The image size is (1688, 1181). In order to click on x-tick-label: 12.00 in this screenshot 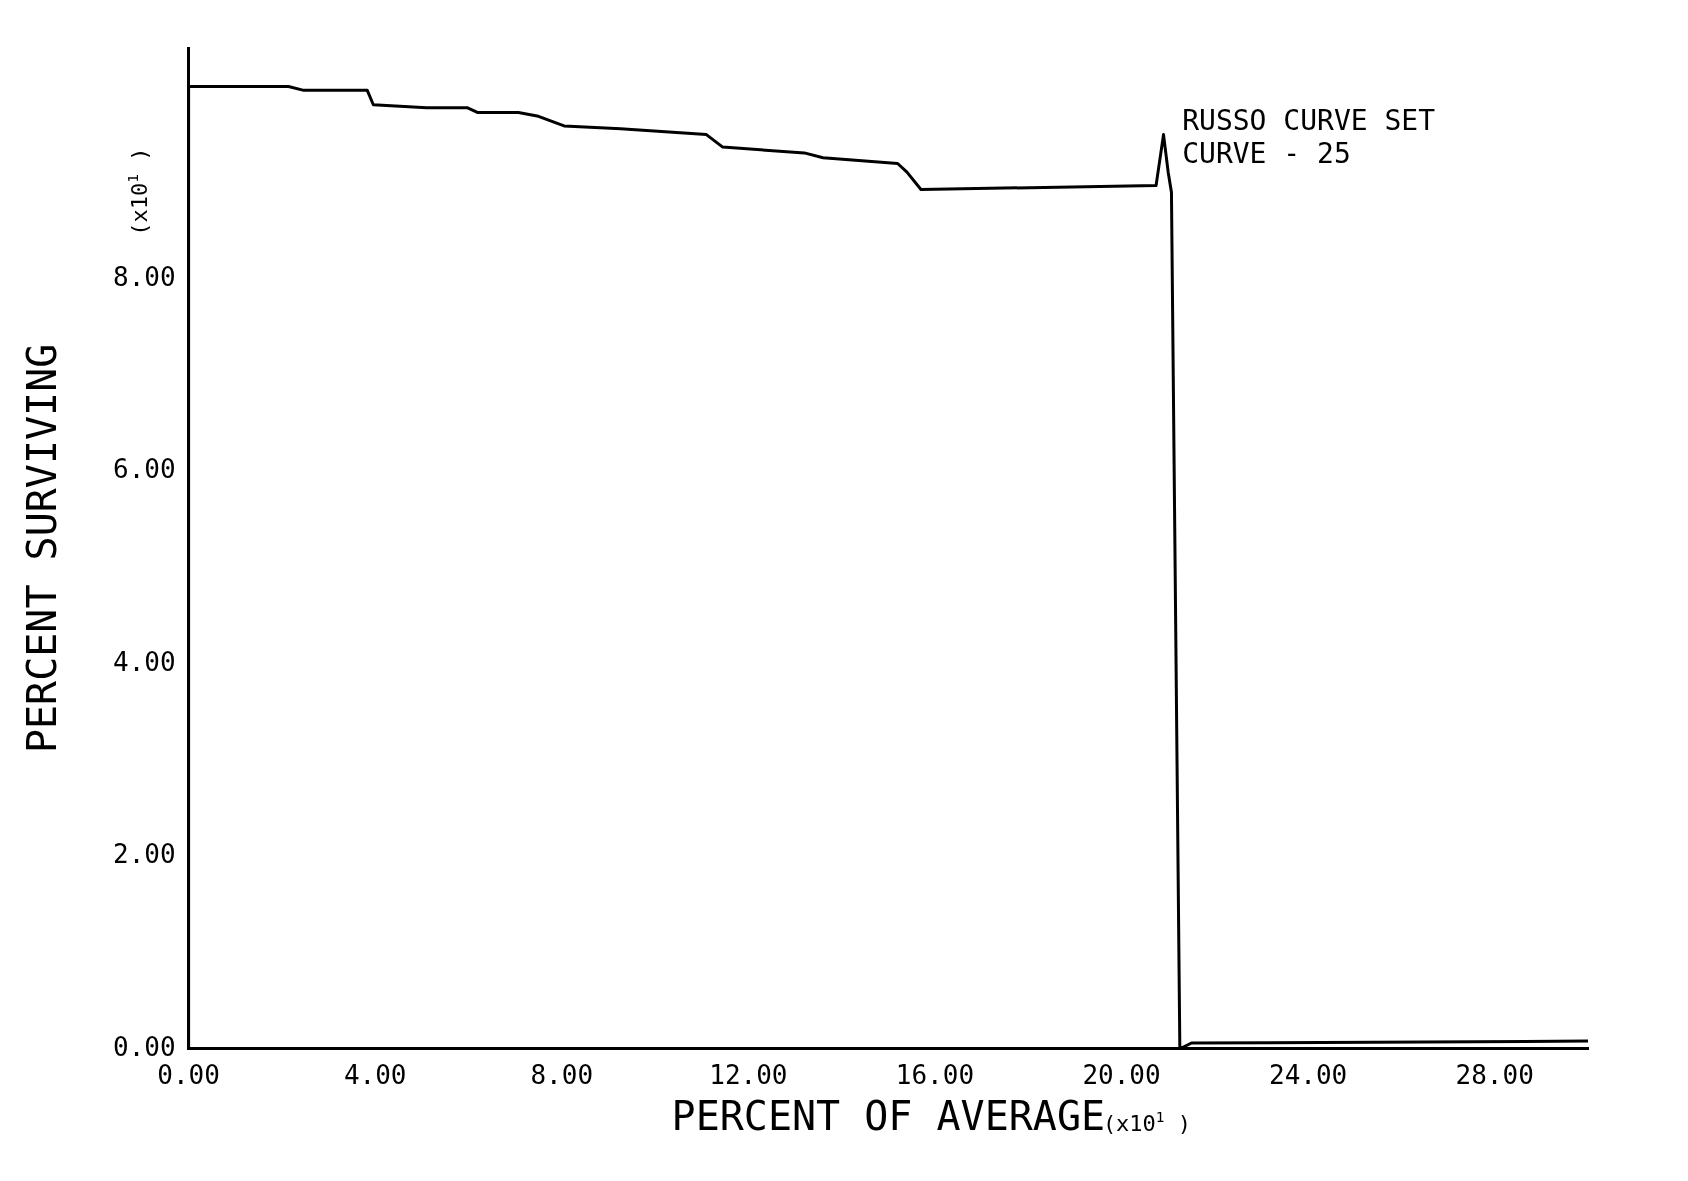, I will do `click(748, 1075)`.